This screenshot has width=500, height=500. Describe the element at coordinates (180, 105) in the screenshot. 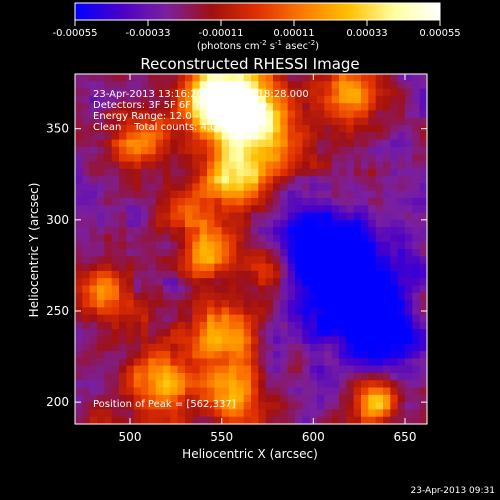

I see `annotation-detectors: Detectors: 3F 5F 6F 7F 8F 9F, Att 0` at that location.